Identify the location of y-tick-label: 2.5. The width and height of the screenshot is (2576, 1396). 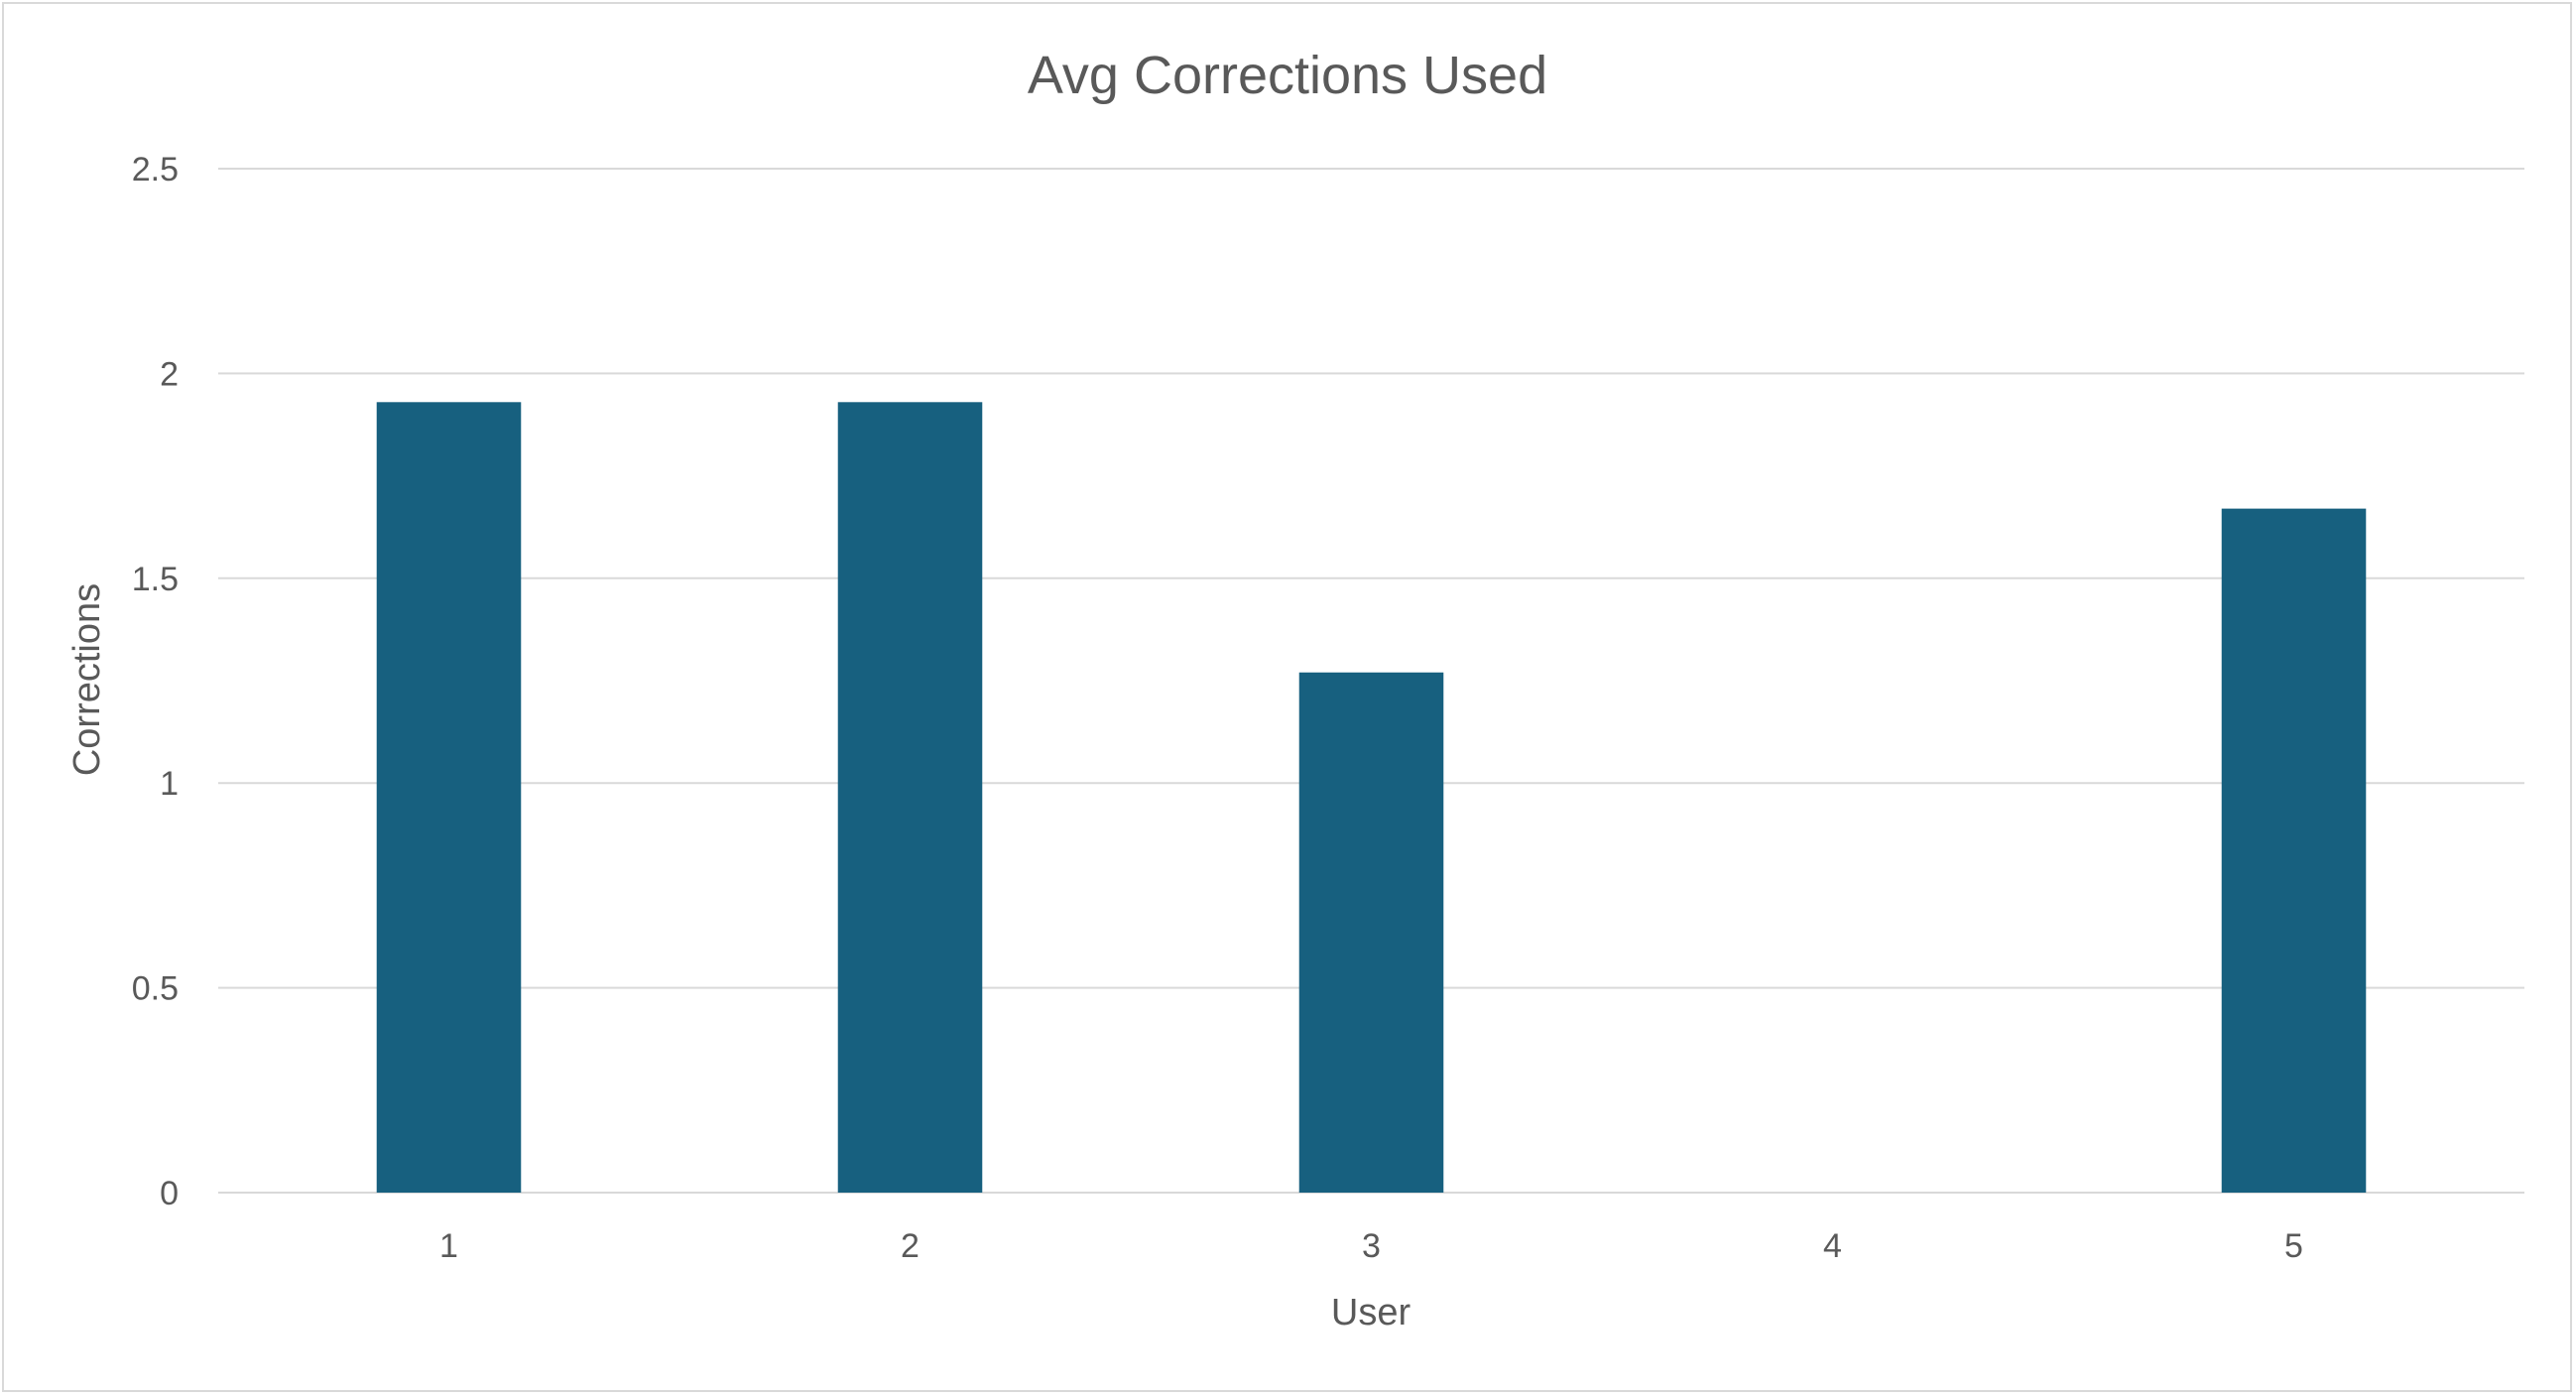
(155, 170).